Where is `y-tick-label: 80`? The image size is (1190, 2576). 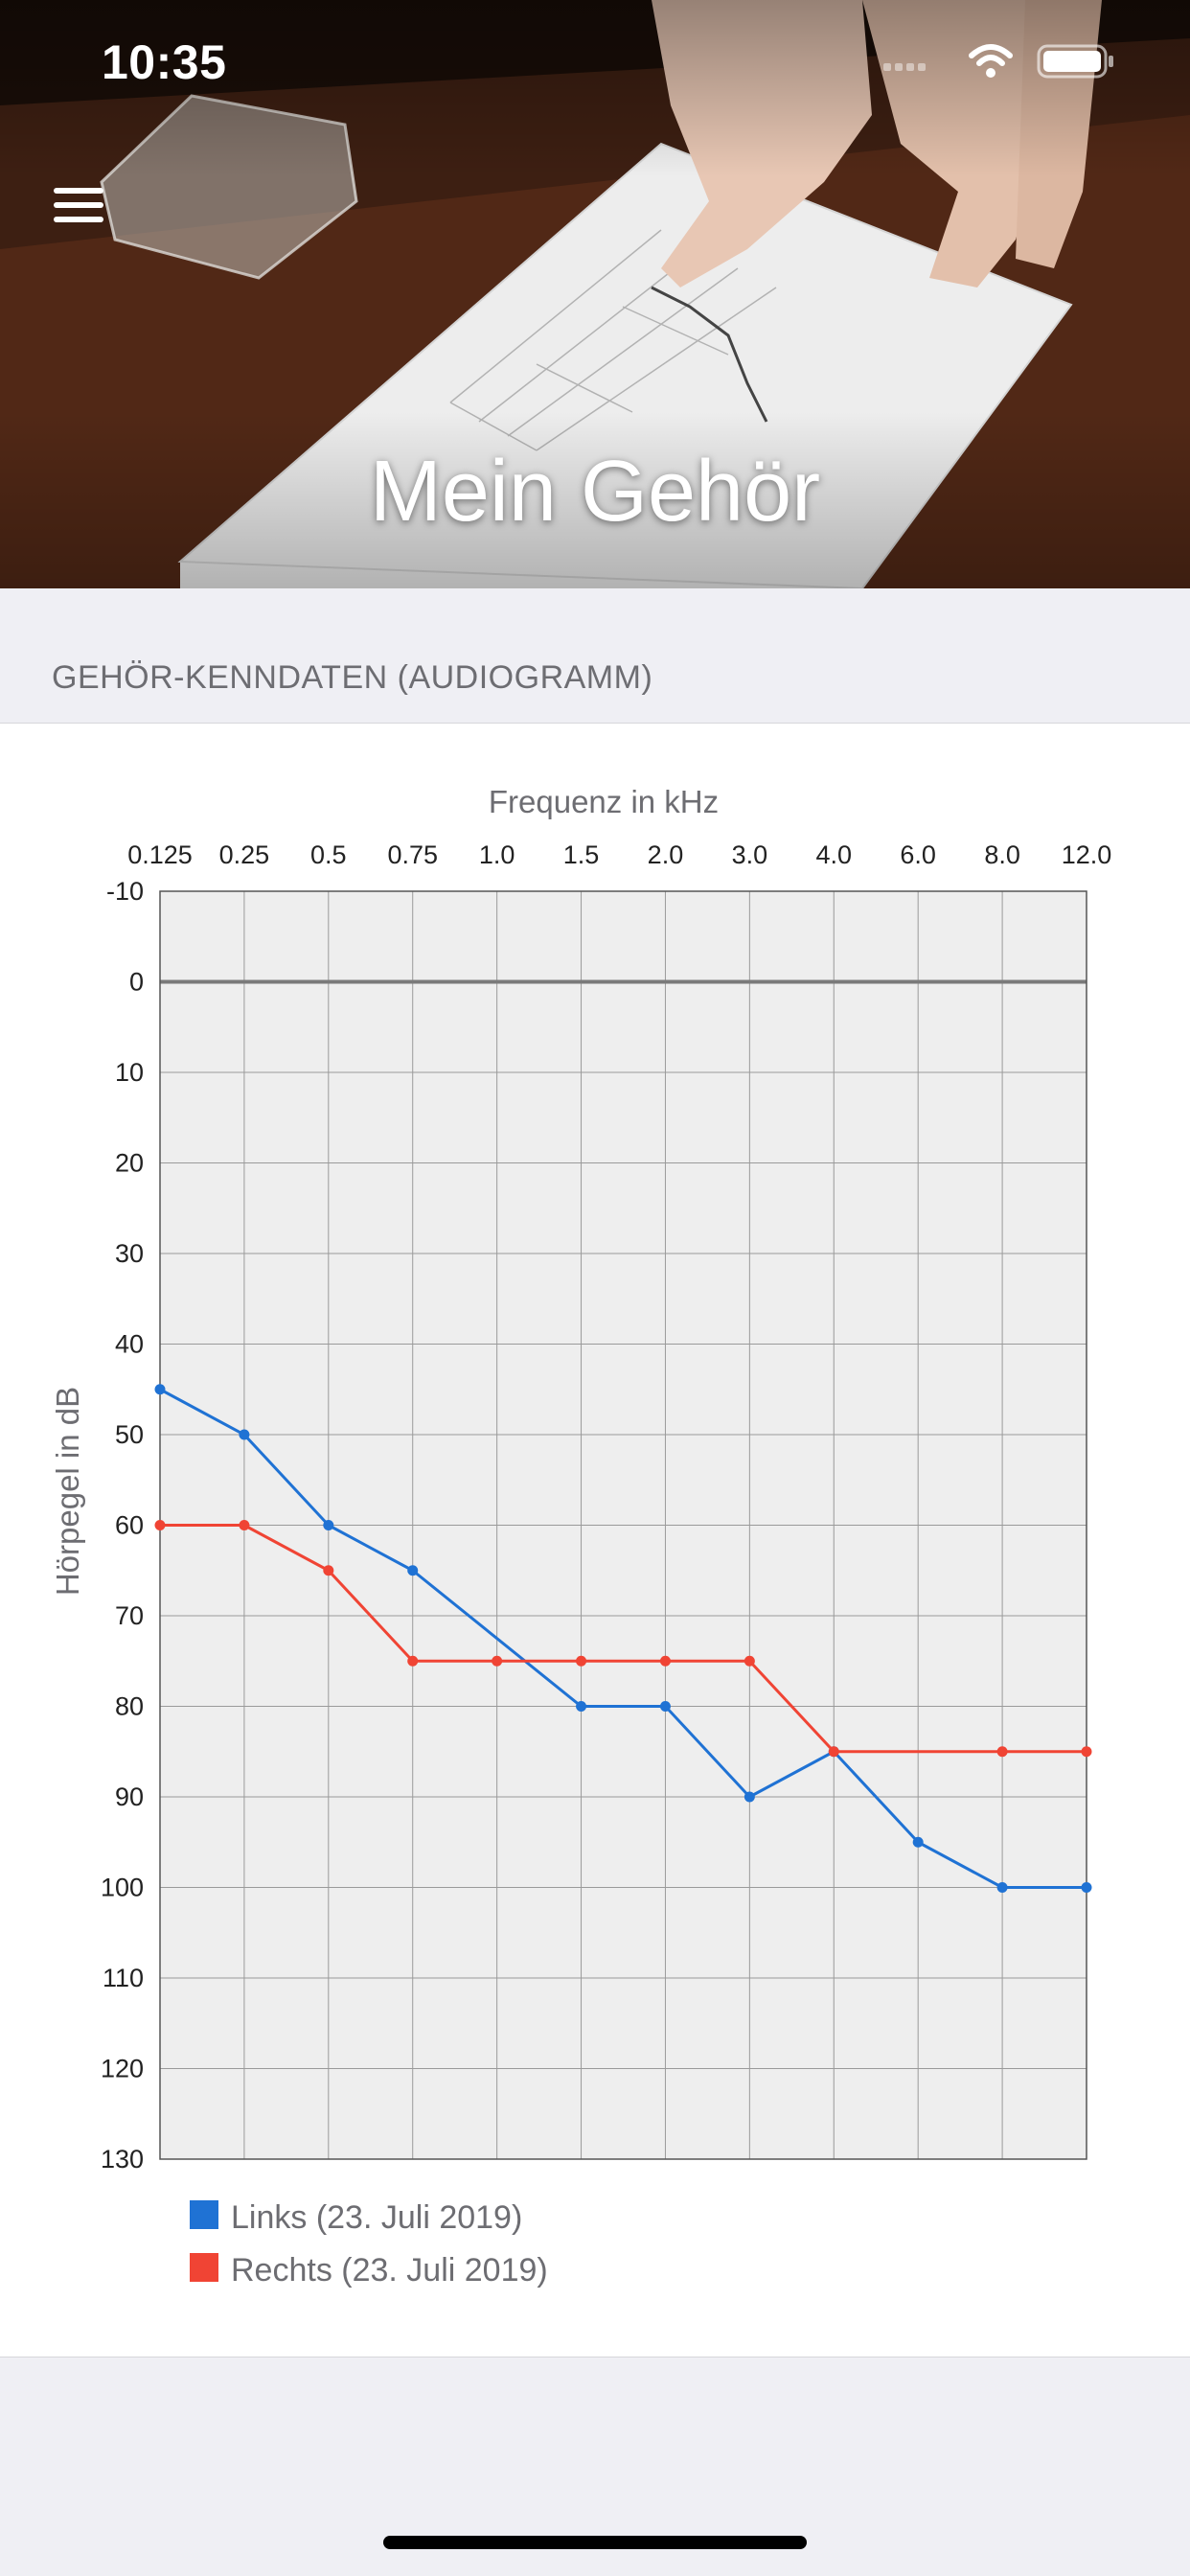 y-tick-label: 80 is located at coordinates (129, 1706).